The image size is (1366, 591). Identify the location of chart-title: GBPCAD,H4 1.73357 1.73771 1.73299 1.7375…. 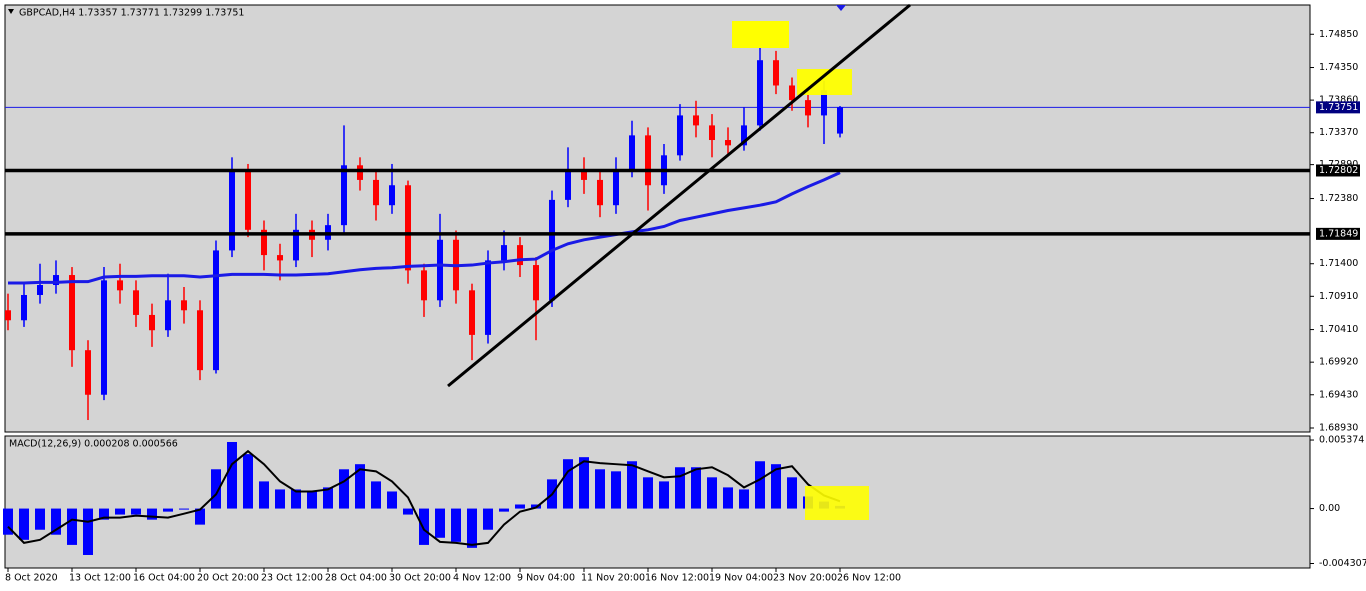
(131, 13).